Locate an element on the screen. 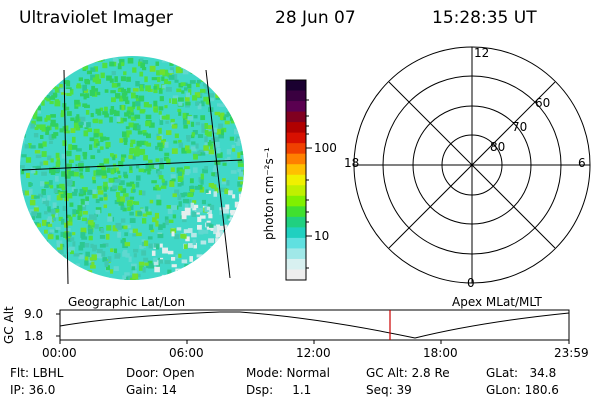 The image size is (600, 400). timeline-y-axis-label: GC Alt is located at coordinates (9, 325).